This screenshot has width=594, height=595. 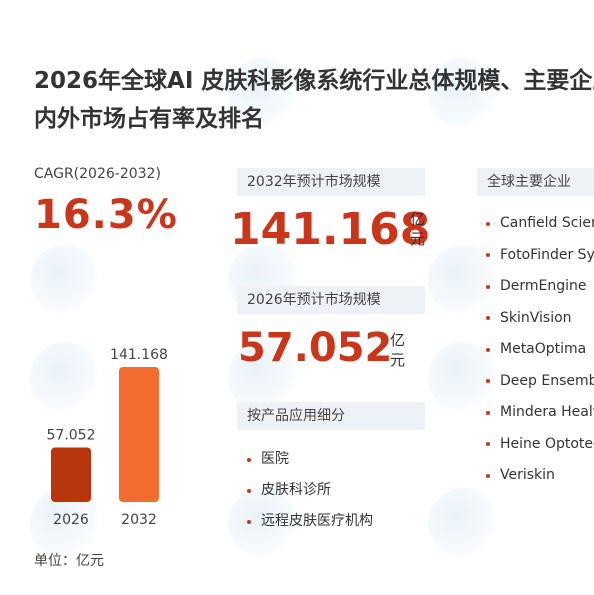 What do you see at coordinates (540, 256) in the screenshot?
I see `company-item: FotoFinder Systems` at bounding box center [540, 256].